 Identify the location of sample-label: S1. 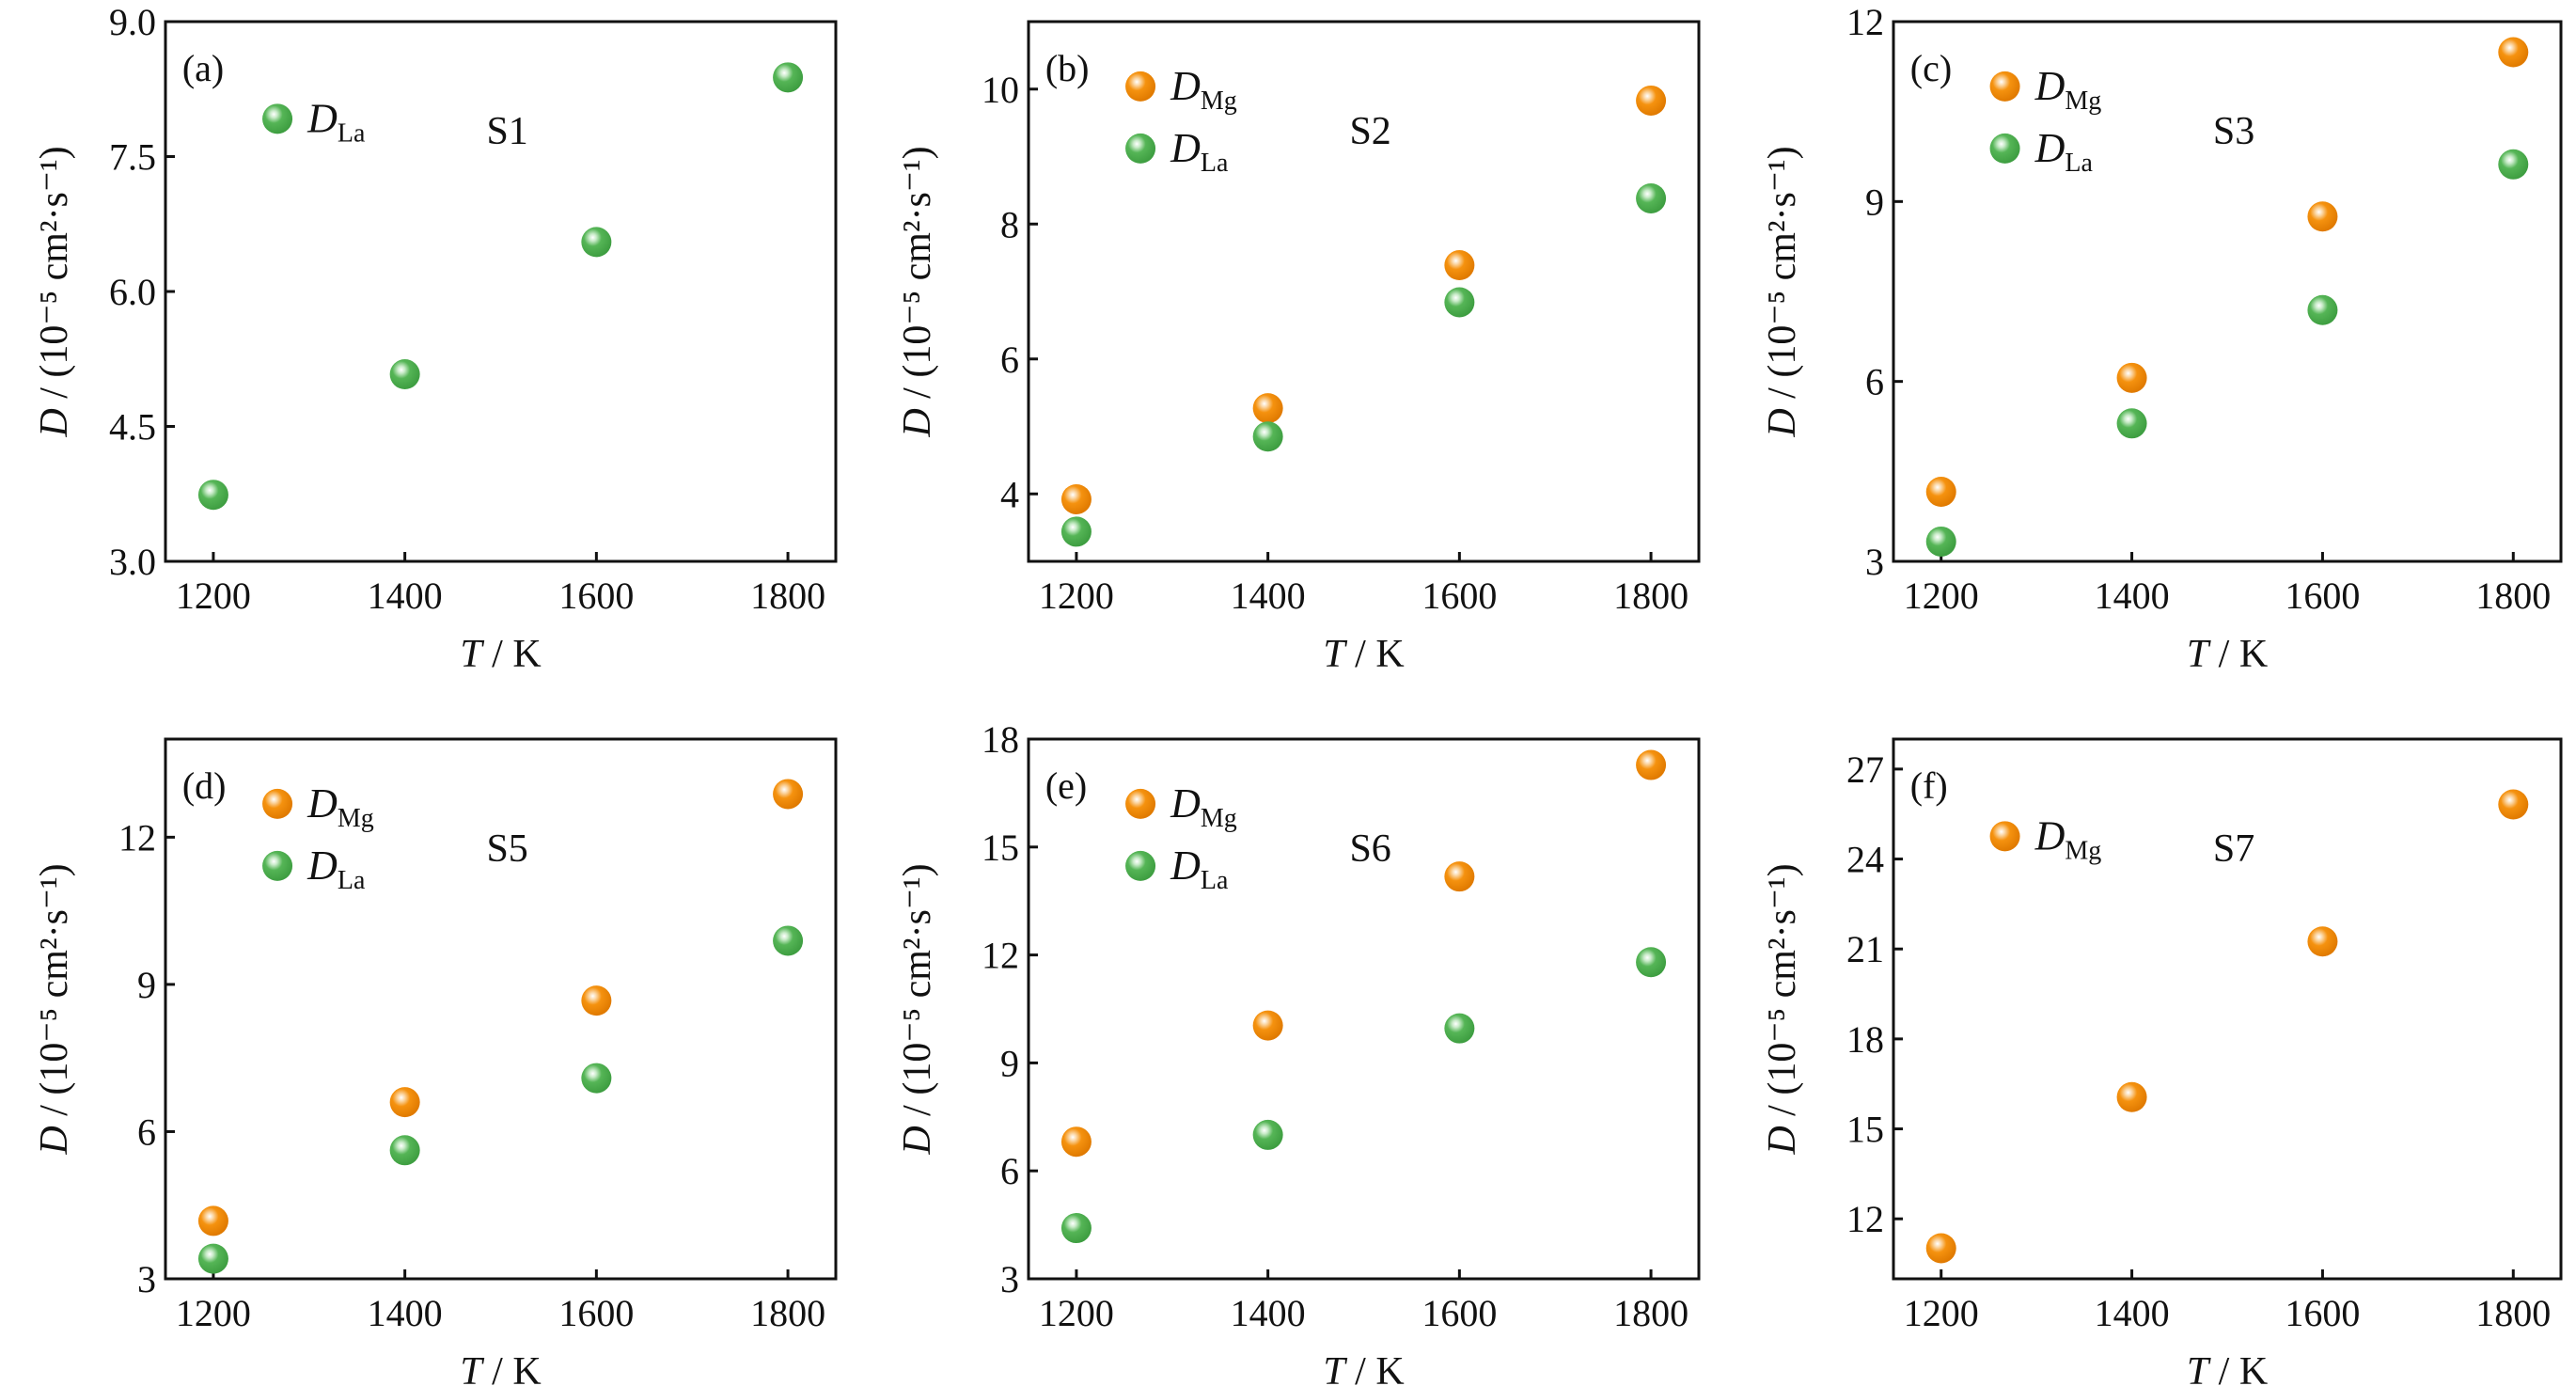
(506, 131).